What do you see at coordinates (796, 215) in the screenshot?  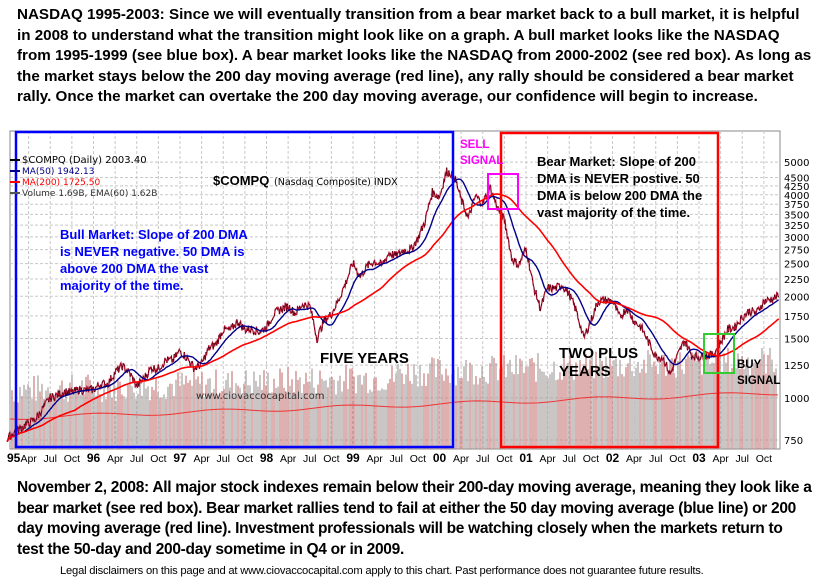 I see `y-tick-label: 3500` at bounding box center [796, 215].